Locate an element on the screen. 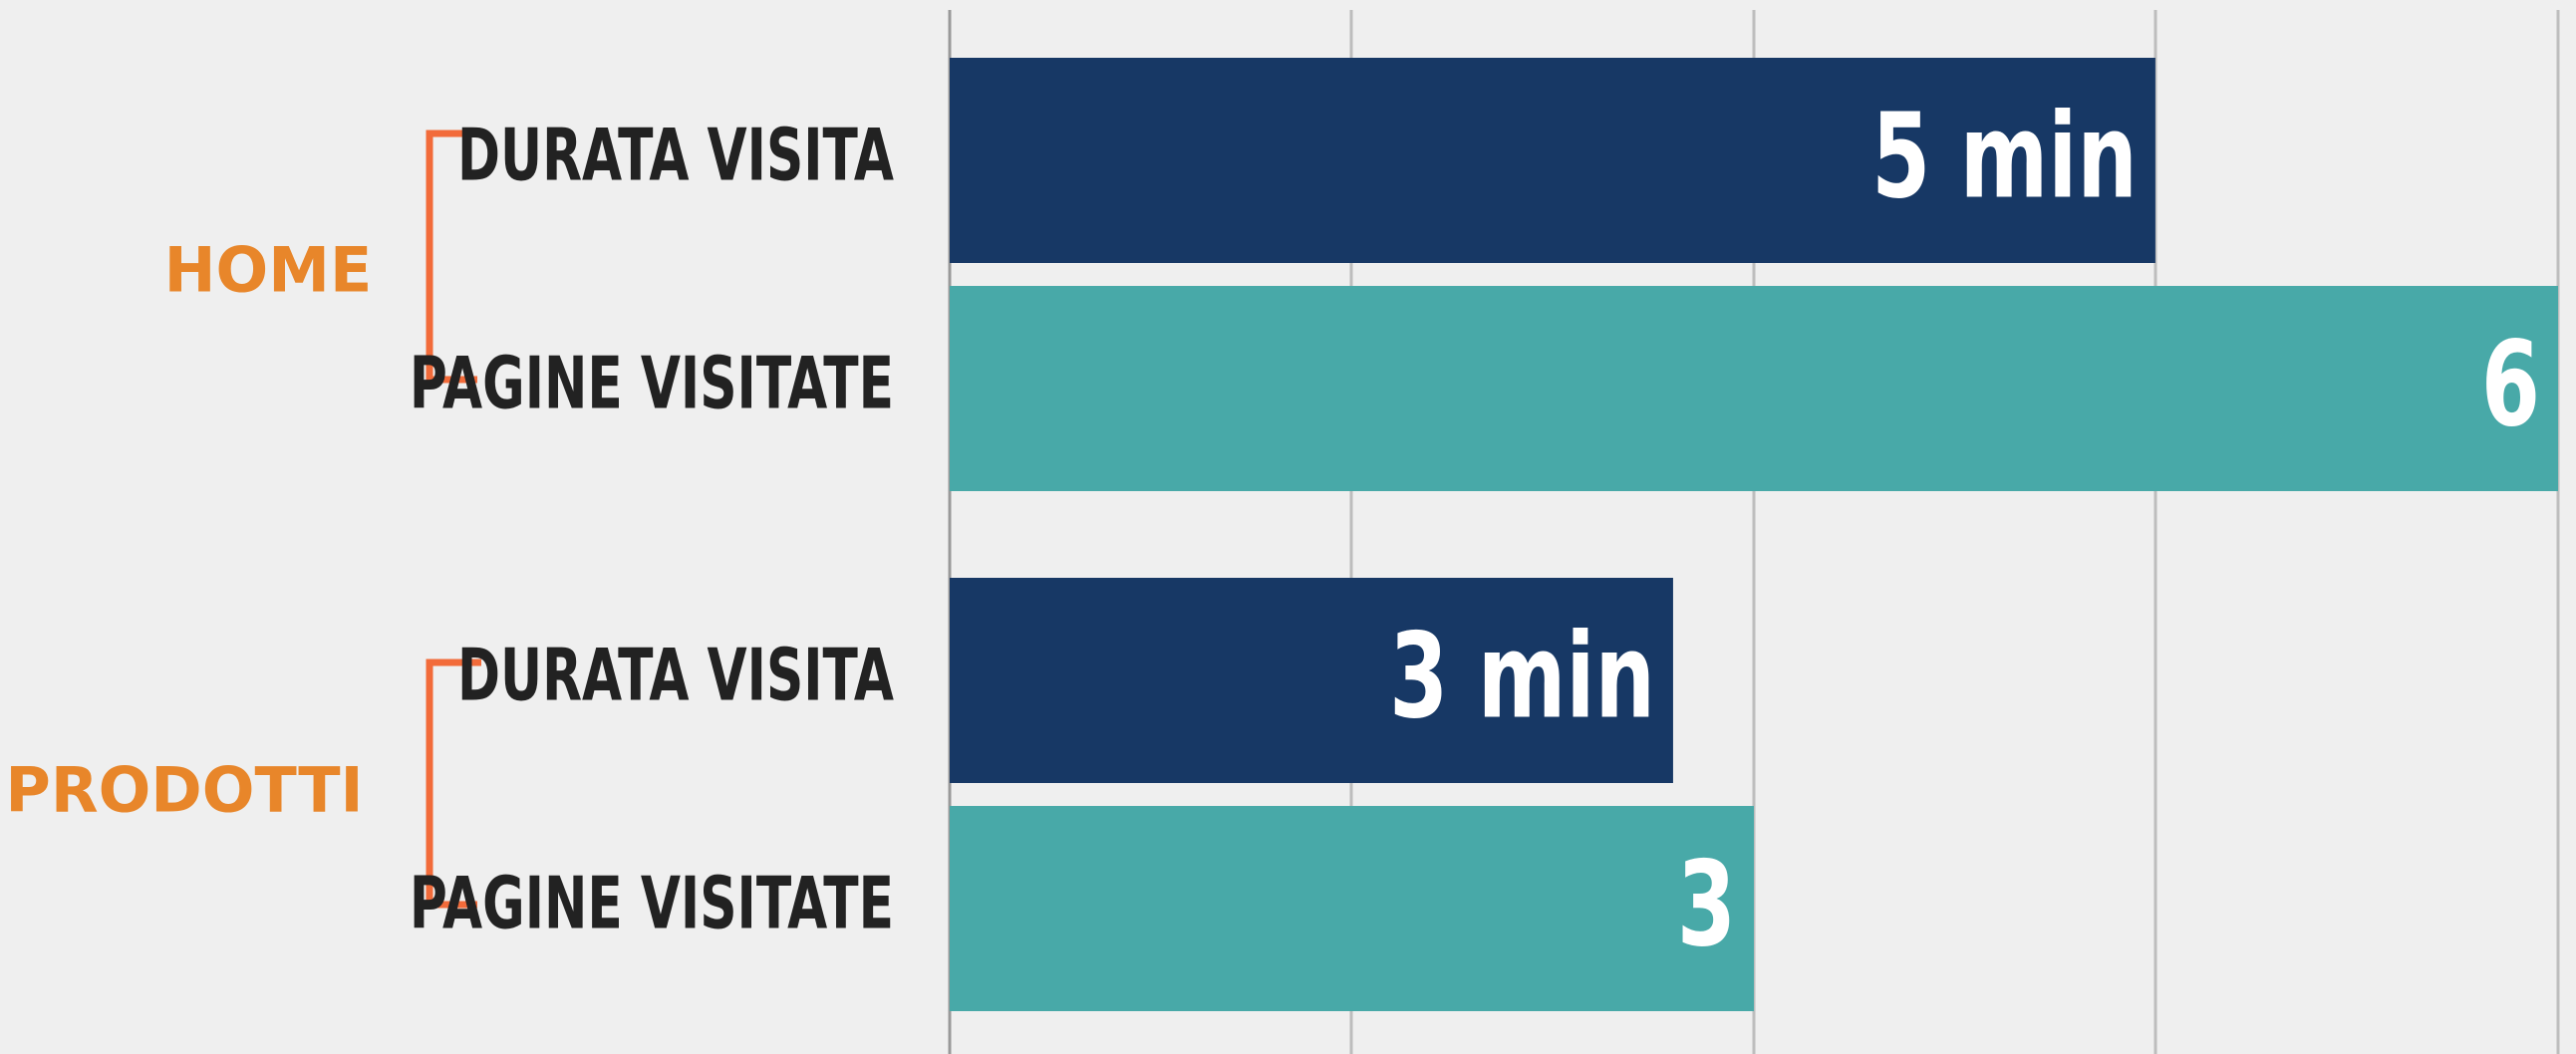  group-label: HOME is located at coordinates (268, 270).